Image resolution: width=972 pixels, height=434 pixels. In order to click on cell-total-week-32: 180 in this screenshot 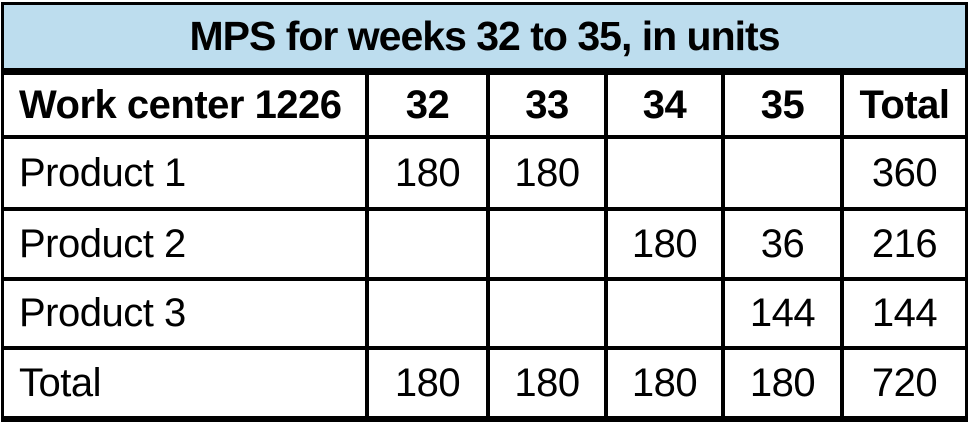, I will do `click(429, 383)`.